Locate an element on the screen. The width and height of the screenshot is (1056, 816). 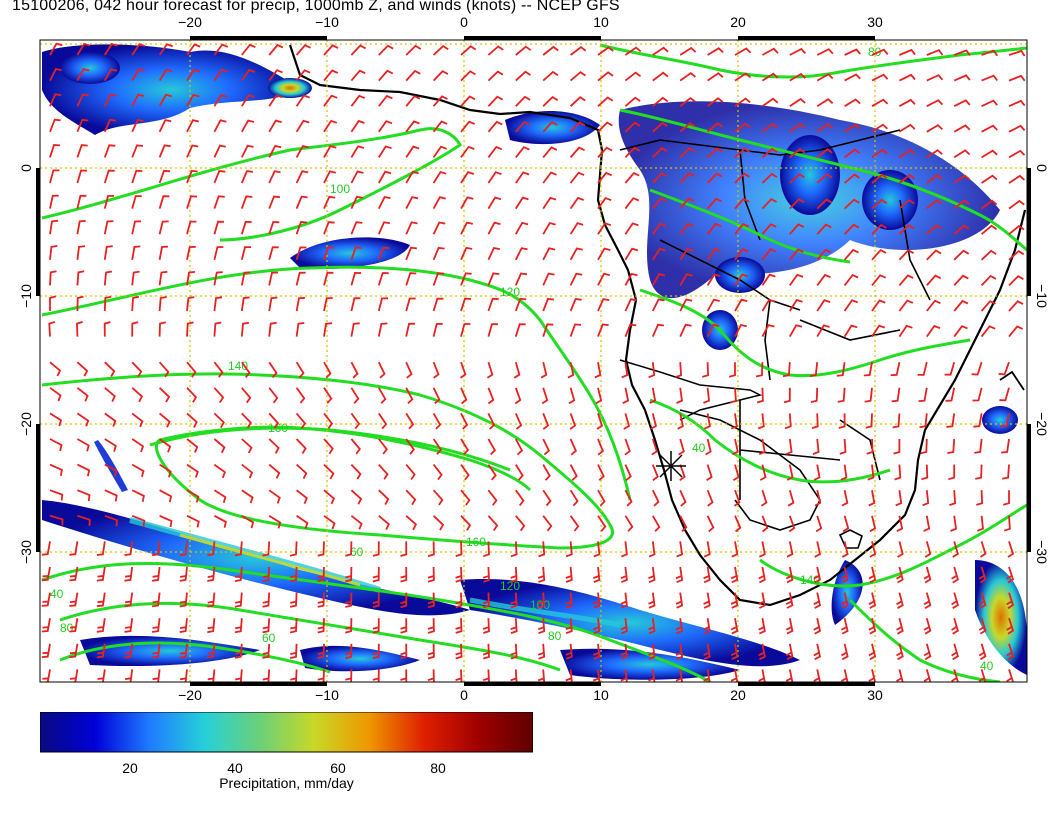
colorbar-ramp is located at coordinates (286, 732).